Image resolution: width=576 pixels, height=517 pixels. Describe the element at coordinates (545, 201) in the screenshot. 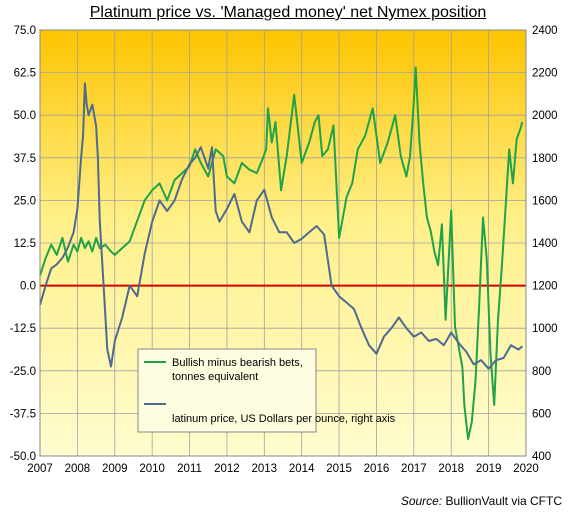

I see `right-tick-label: 1600` at that location.